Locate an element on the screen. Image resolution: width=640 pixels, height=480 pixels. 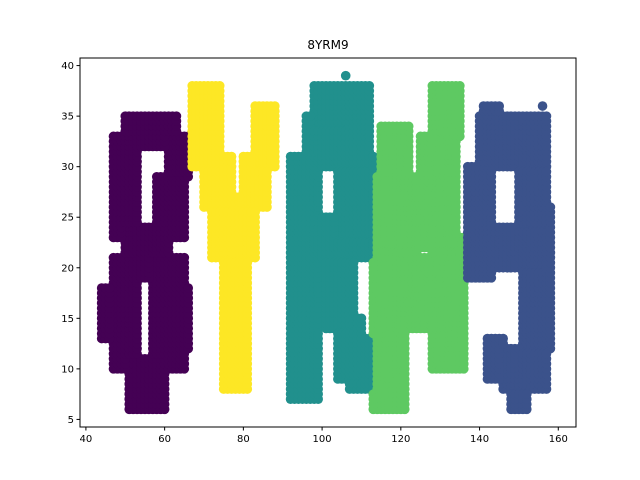
x-tick-label: 140 is located at coordinates (479, 439).